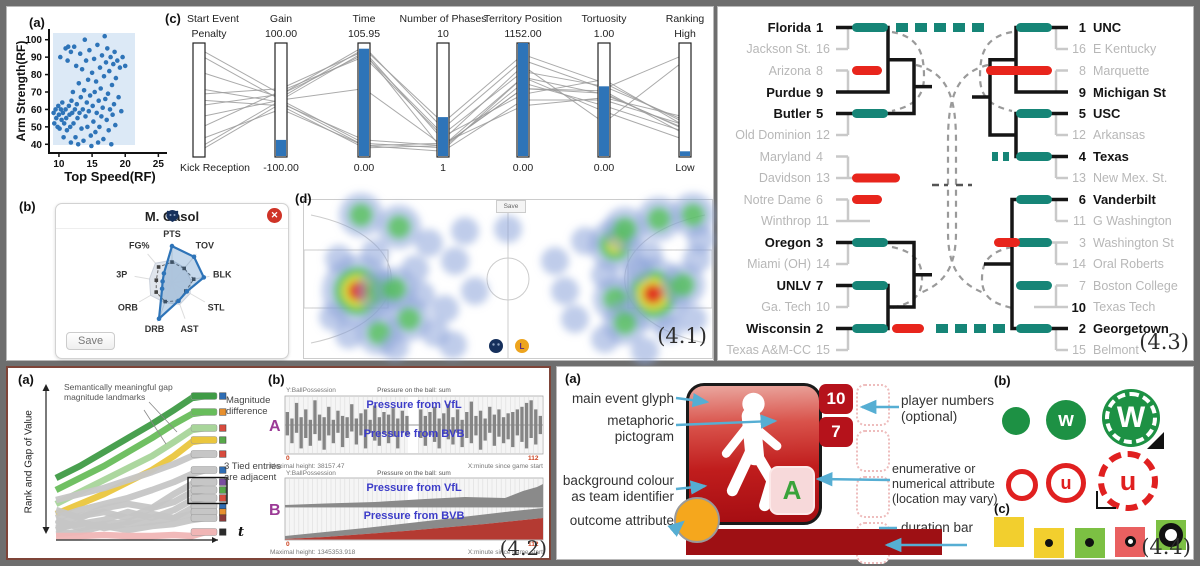  I want to click on chart-b-y-label: Y:BallPossession, so click(311, 473).